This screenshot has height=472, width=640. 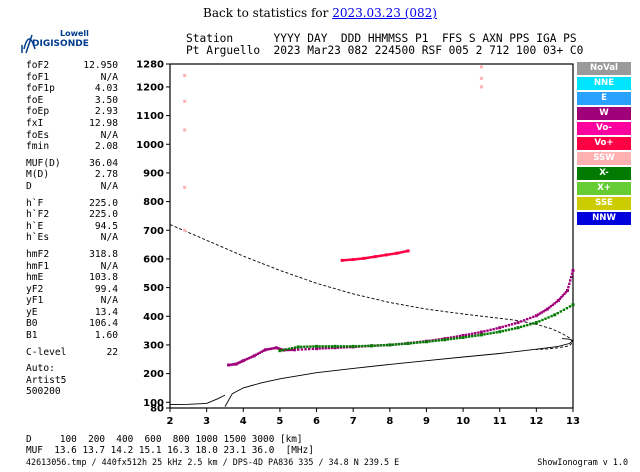 I want to click on param-label: h`F, so click(x=35, y=203).